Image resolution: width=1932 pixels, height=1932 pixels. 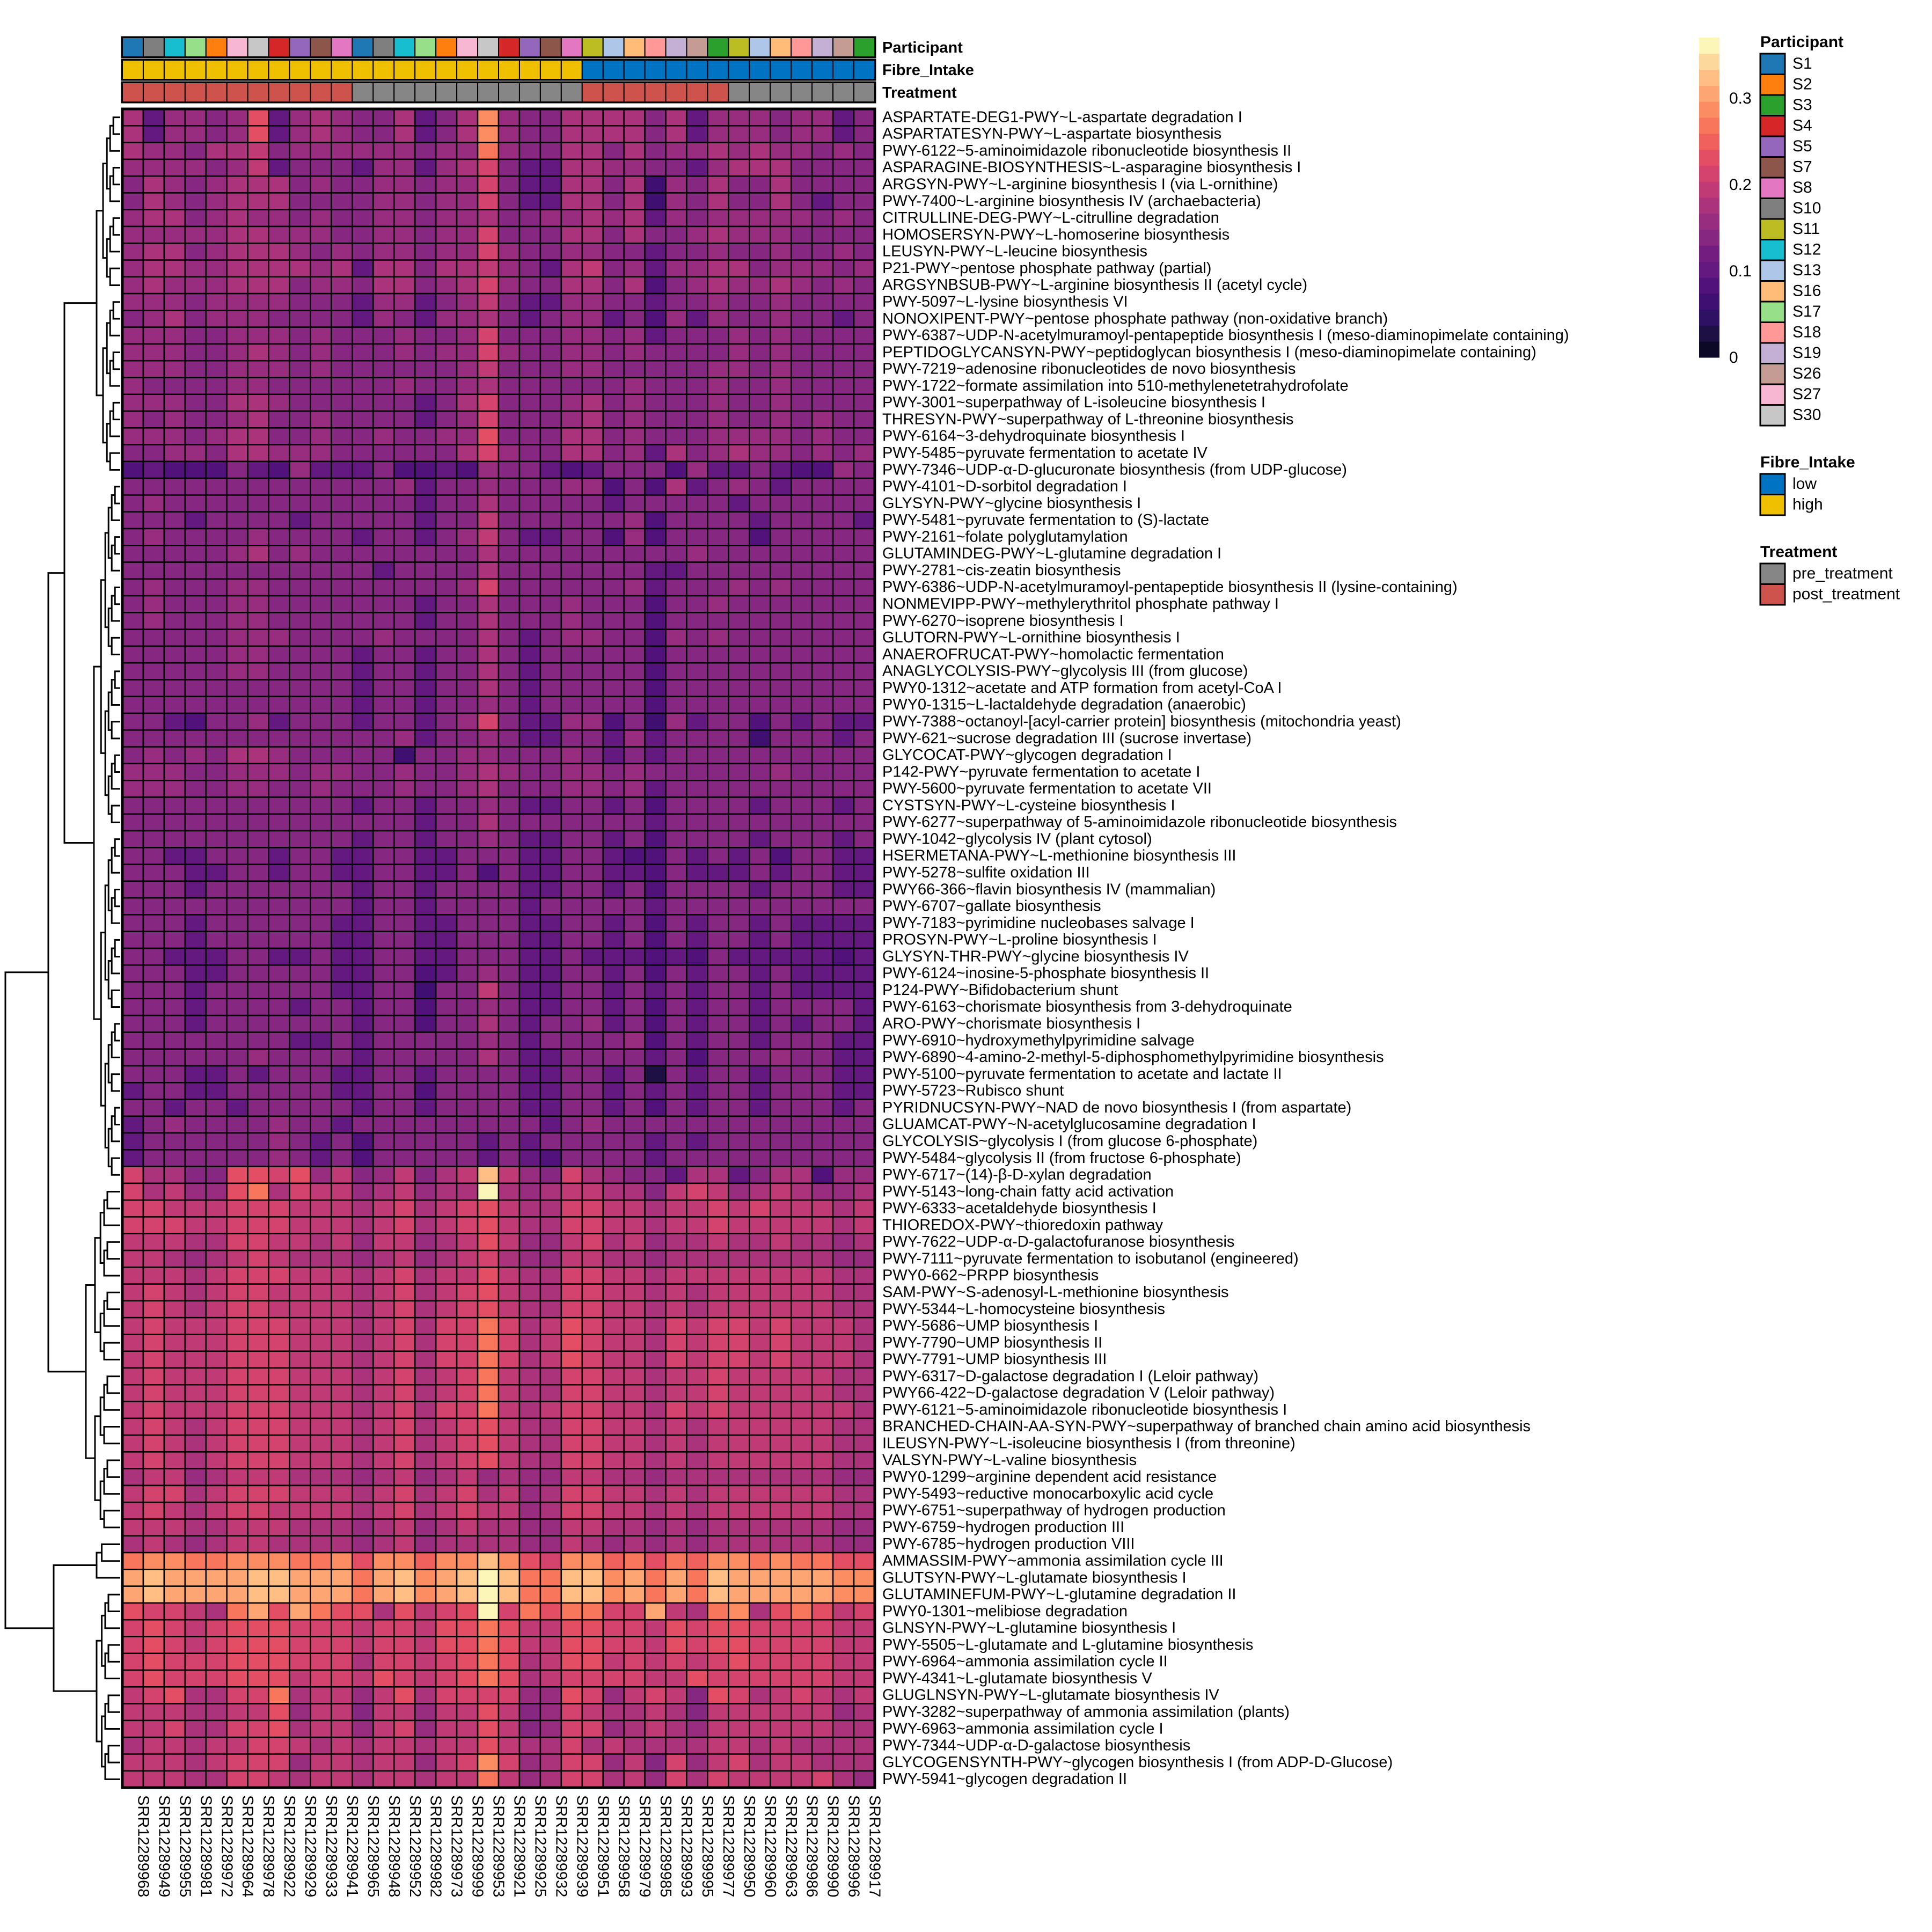 I want to click on column-label: SRR12289963, so click(x=791, y=1846).